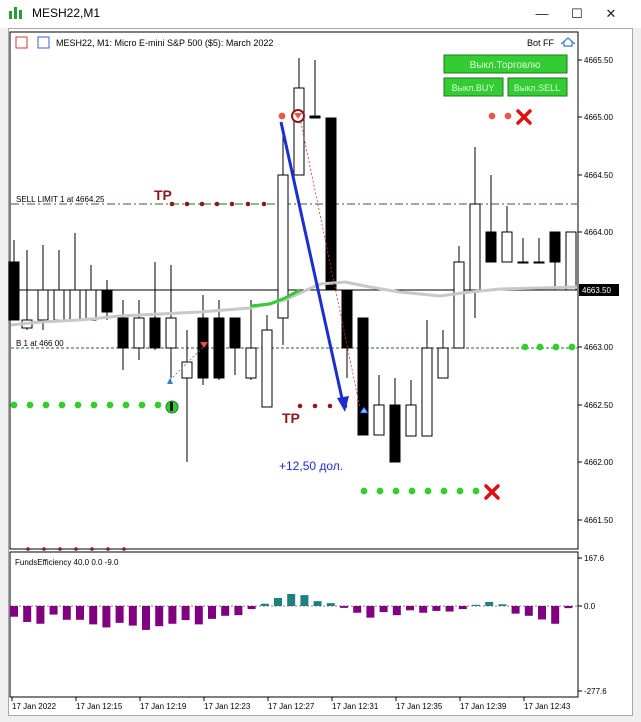 The image size is (641, 722). Describe the element at coordinates (395, 116) in the screenshot. I see `sell-dots` at that location.